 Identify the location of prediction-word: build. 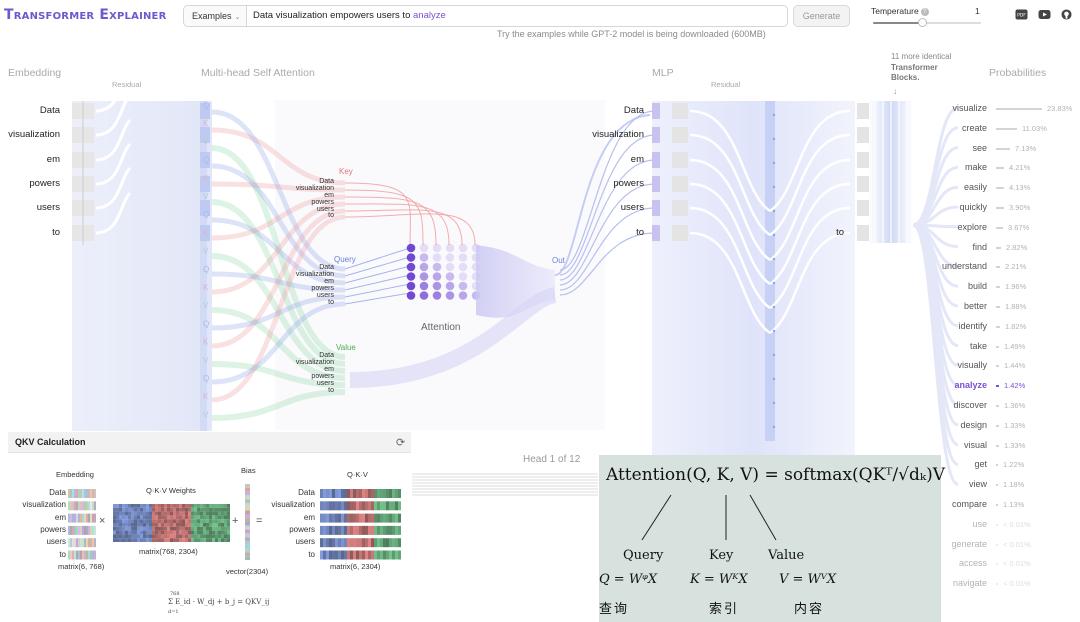
(977, 286).